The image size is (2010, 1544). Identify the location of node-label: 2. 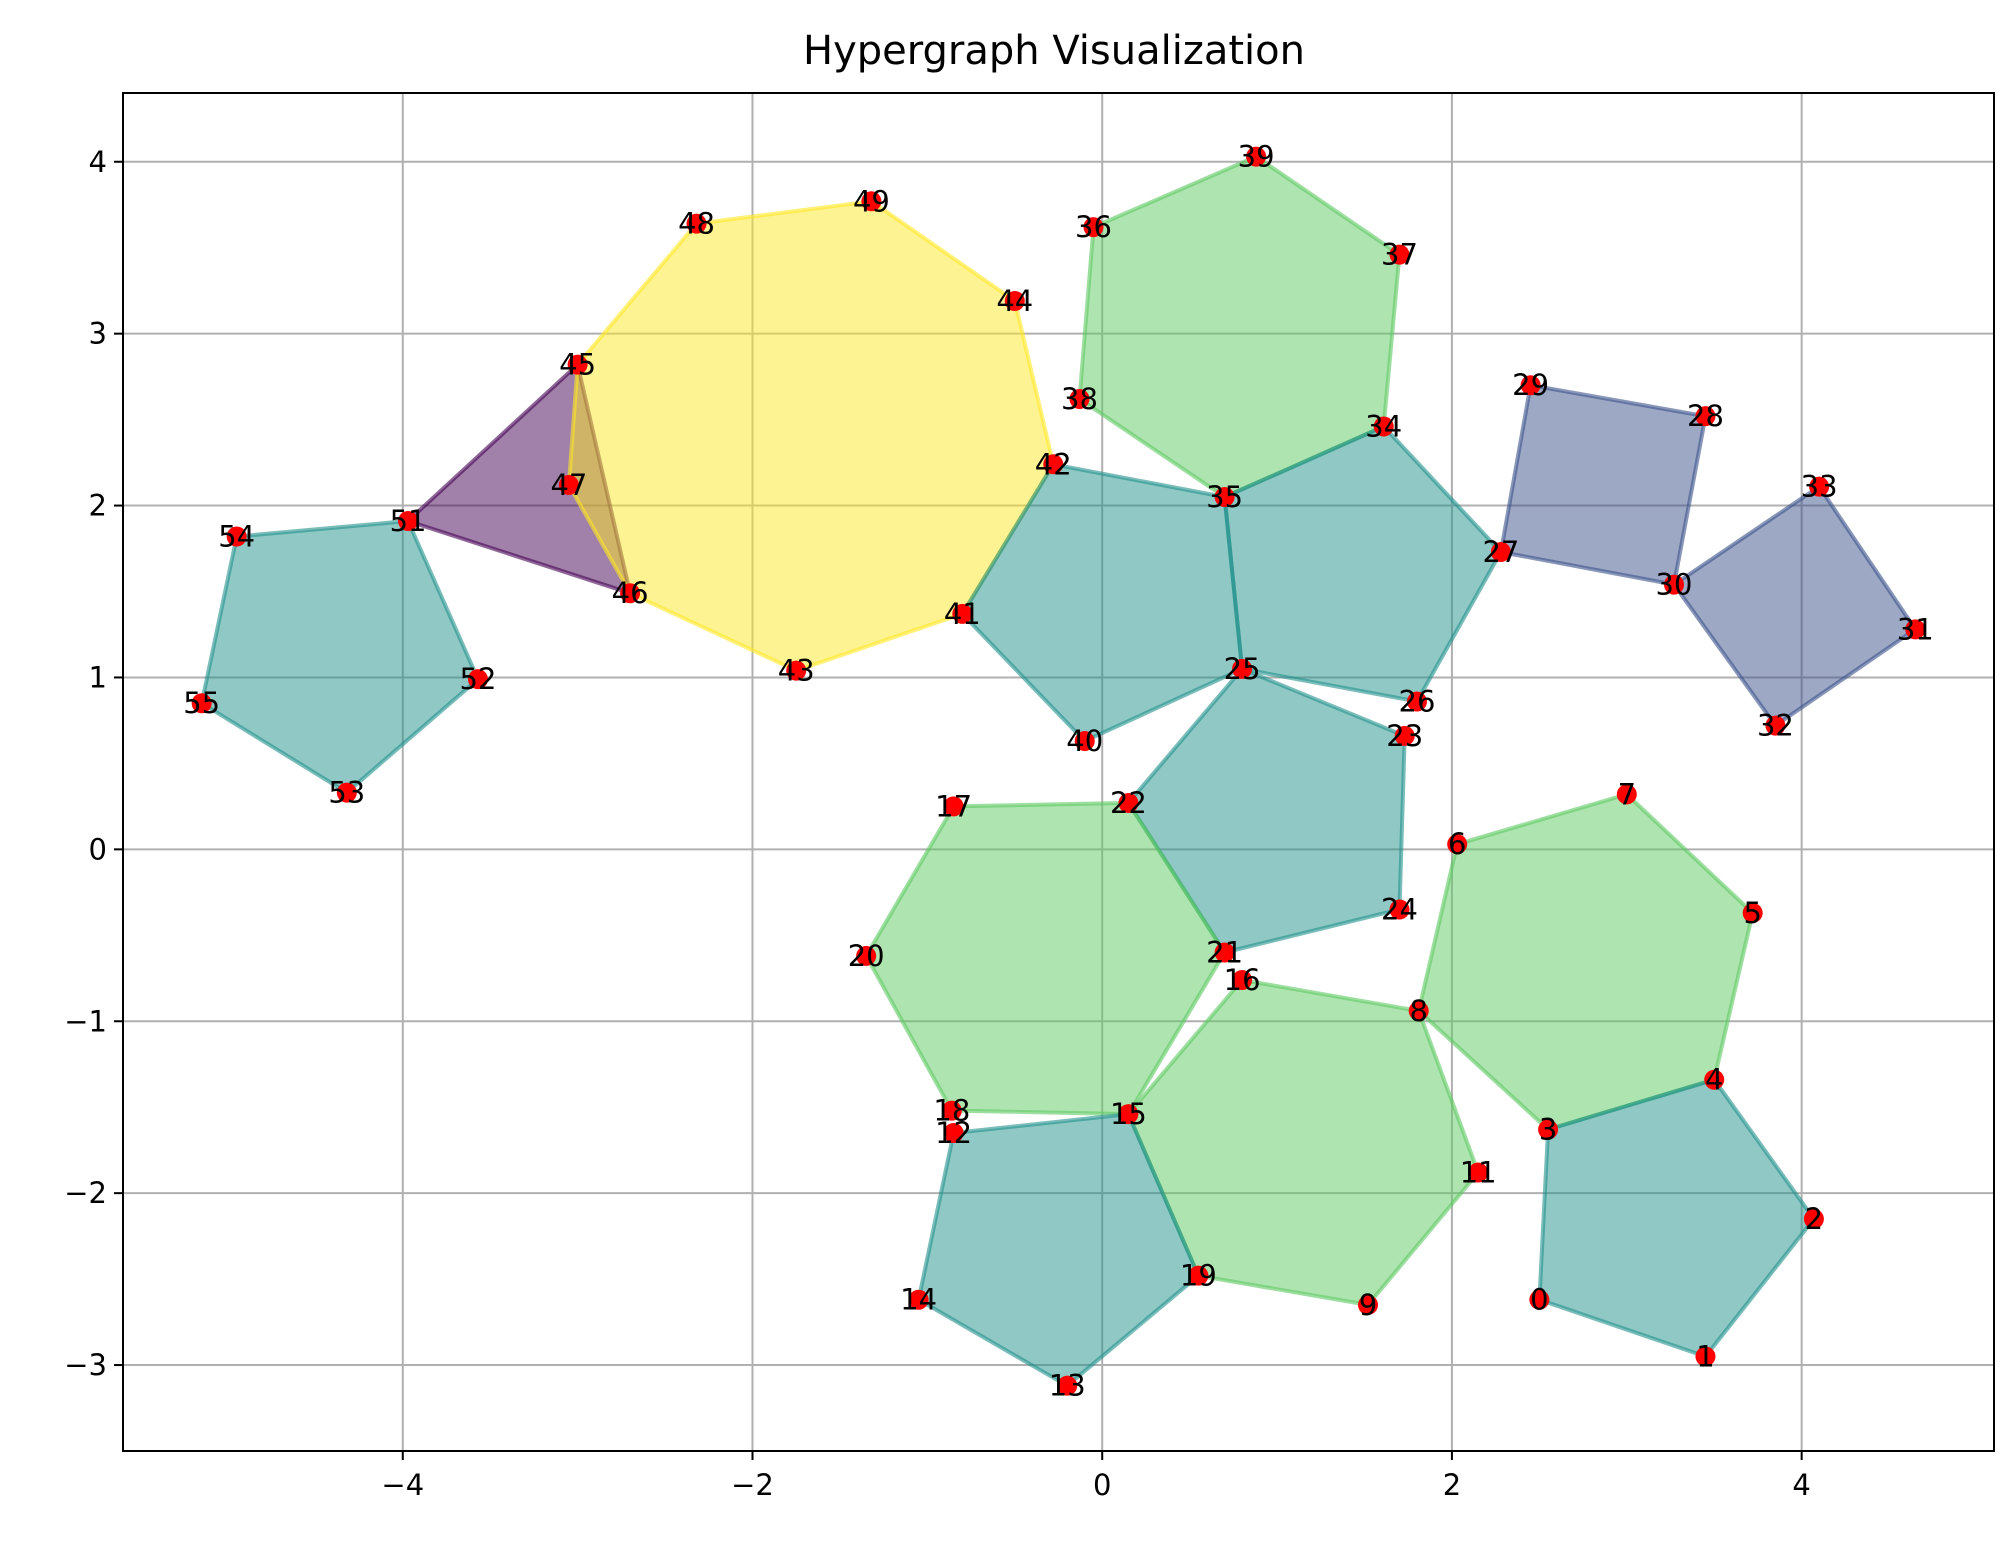
(1814, 1219).